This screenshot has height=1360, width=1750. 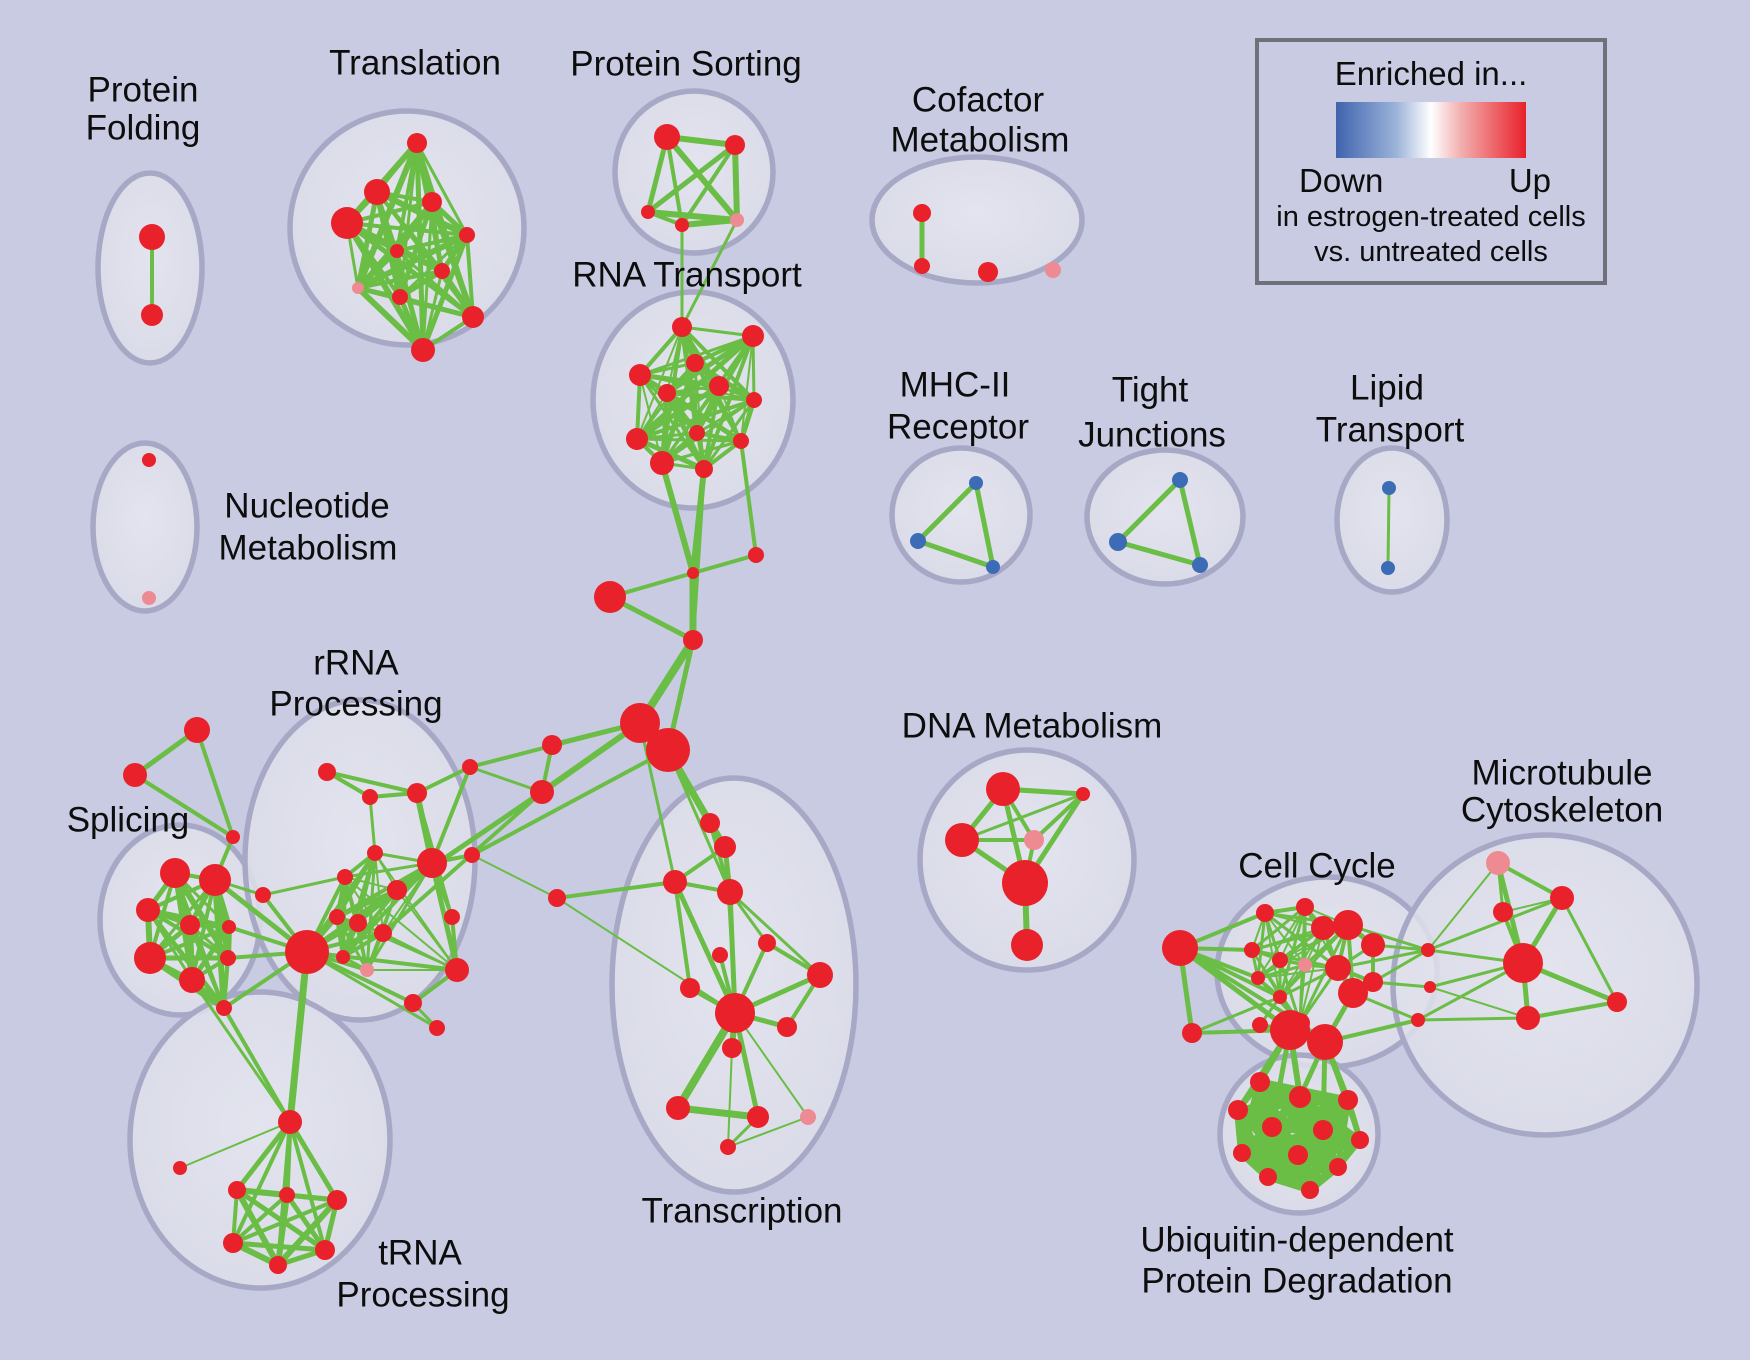 I want to click on gene-set-node-rt8, so click(x=697, y=433).